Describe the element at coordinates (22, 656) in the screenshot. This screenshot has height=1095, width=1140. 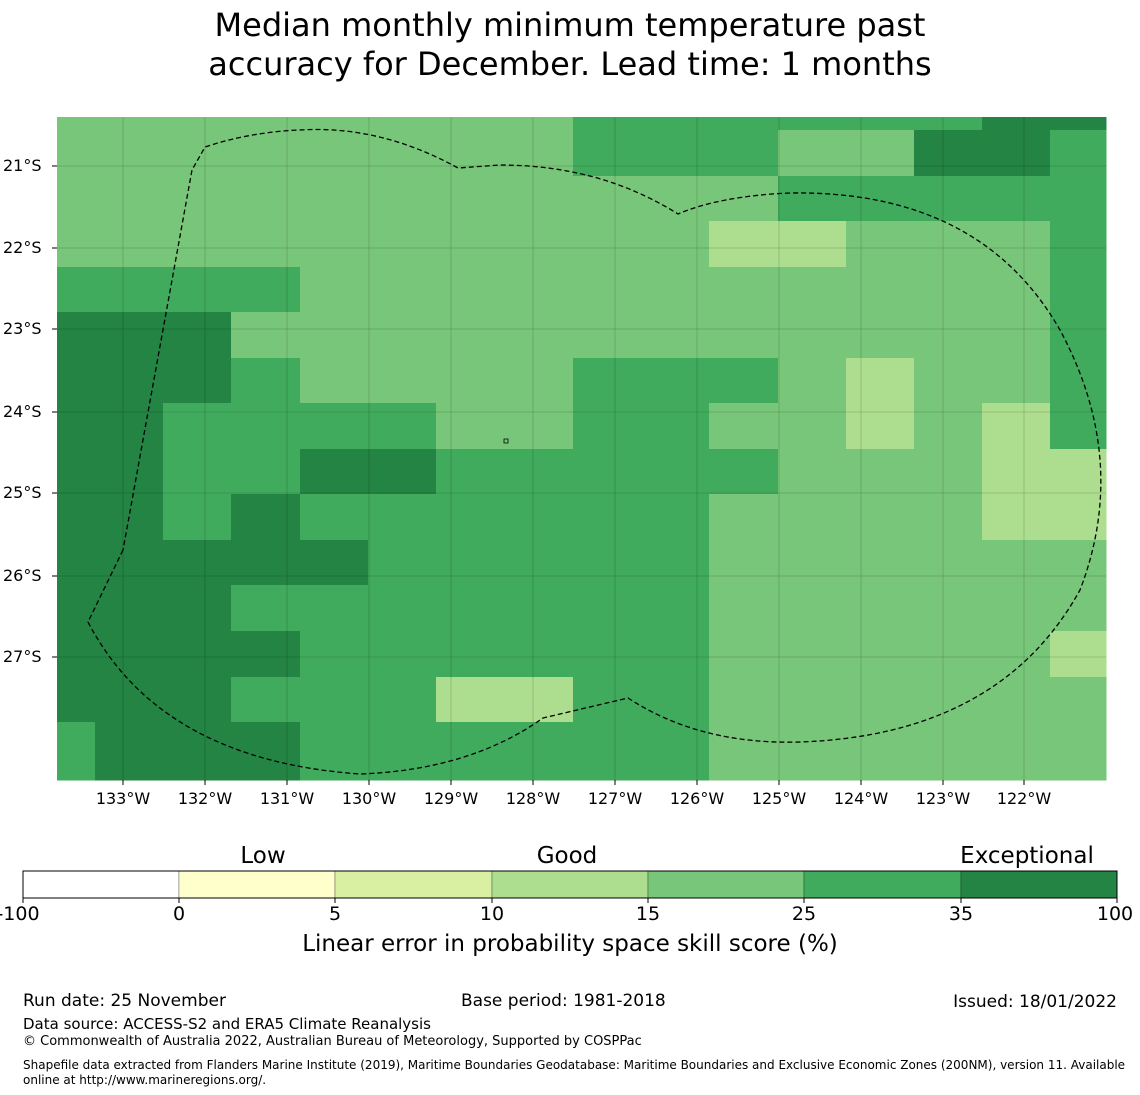
I see `lat-label: 27°S` at that location.